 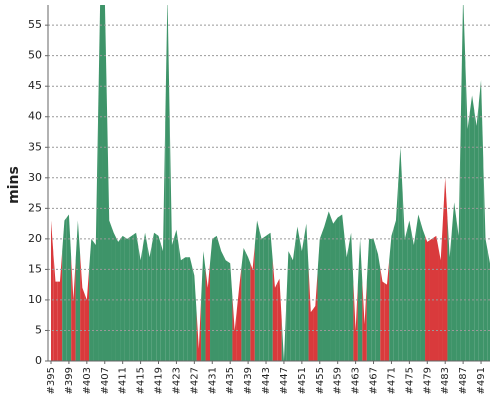 I want to click on x-tick-label: #483, so click(x=445, y=380).